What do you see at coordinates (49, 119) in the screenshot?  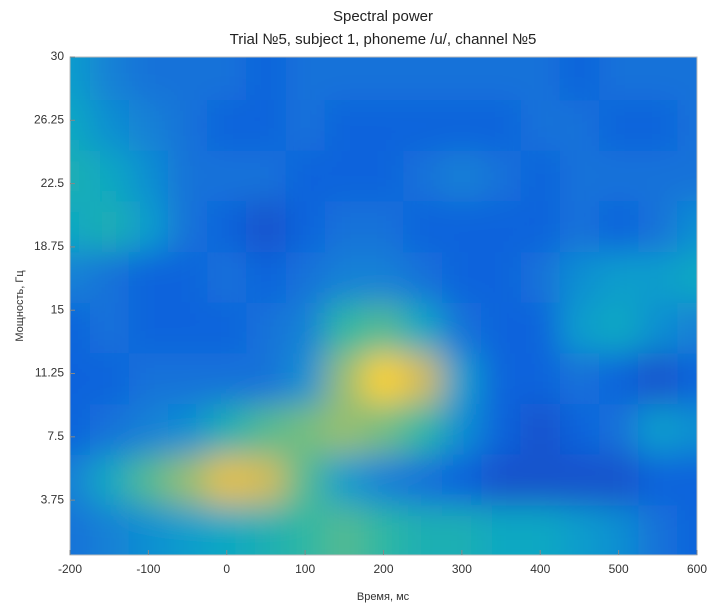 I see `y-tick-label: 26.25` at bounding box center [49, 119].